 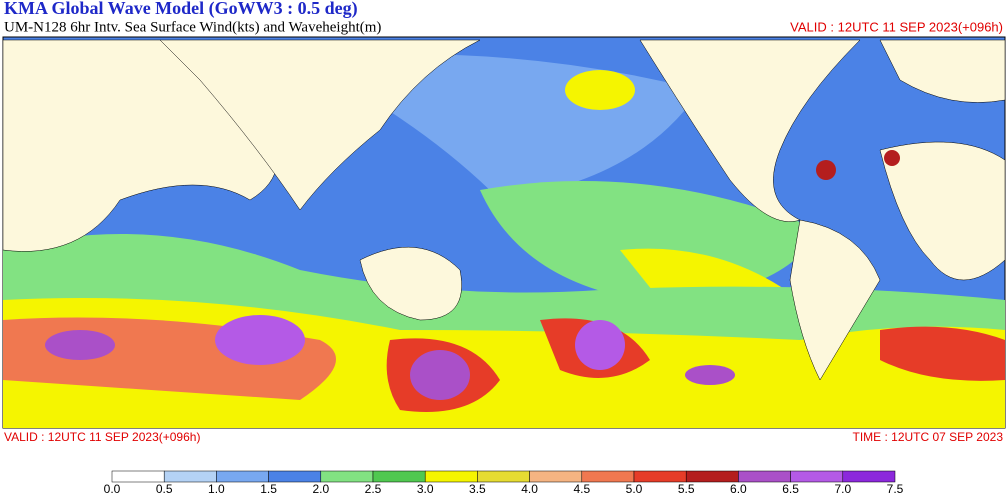 I want to click on colorbar-tick-label: 4.0, so click(x=529, y=489).